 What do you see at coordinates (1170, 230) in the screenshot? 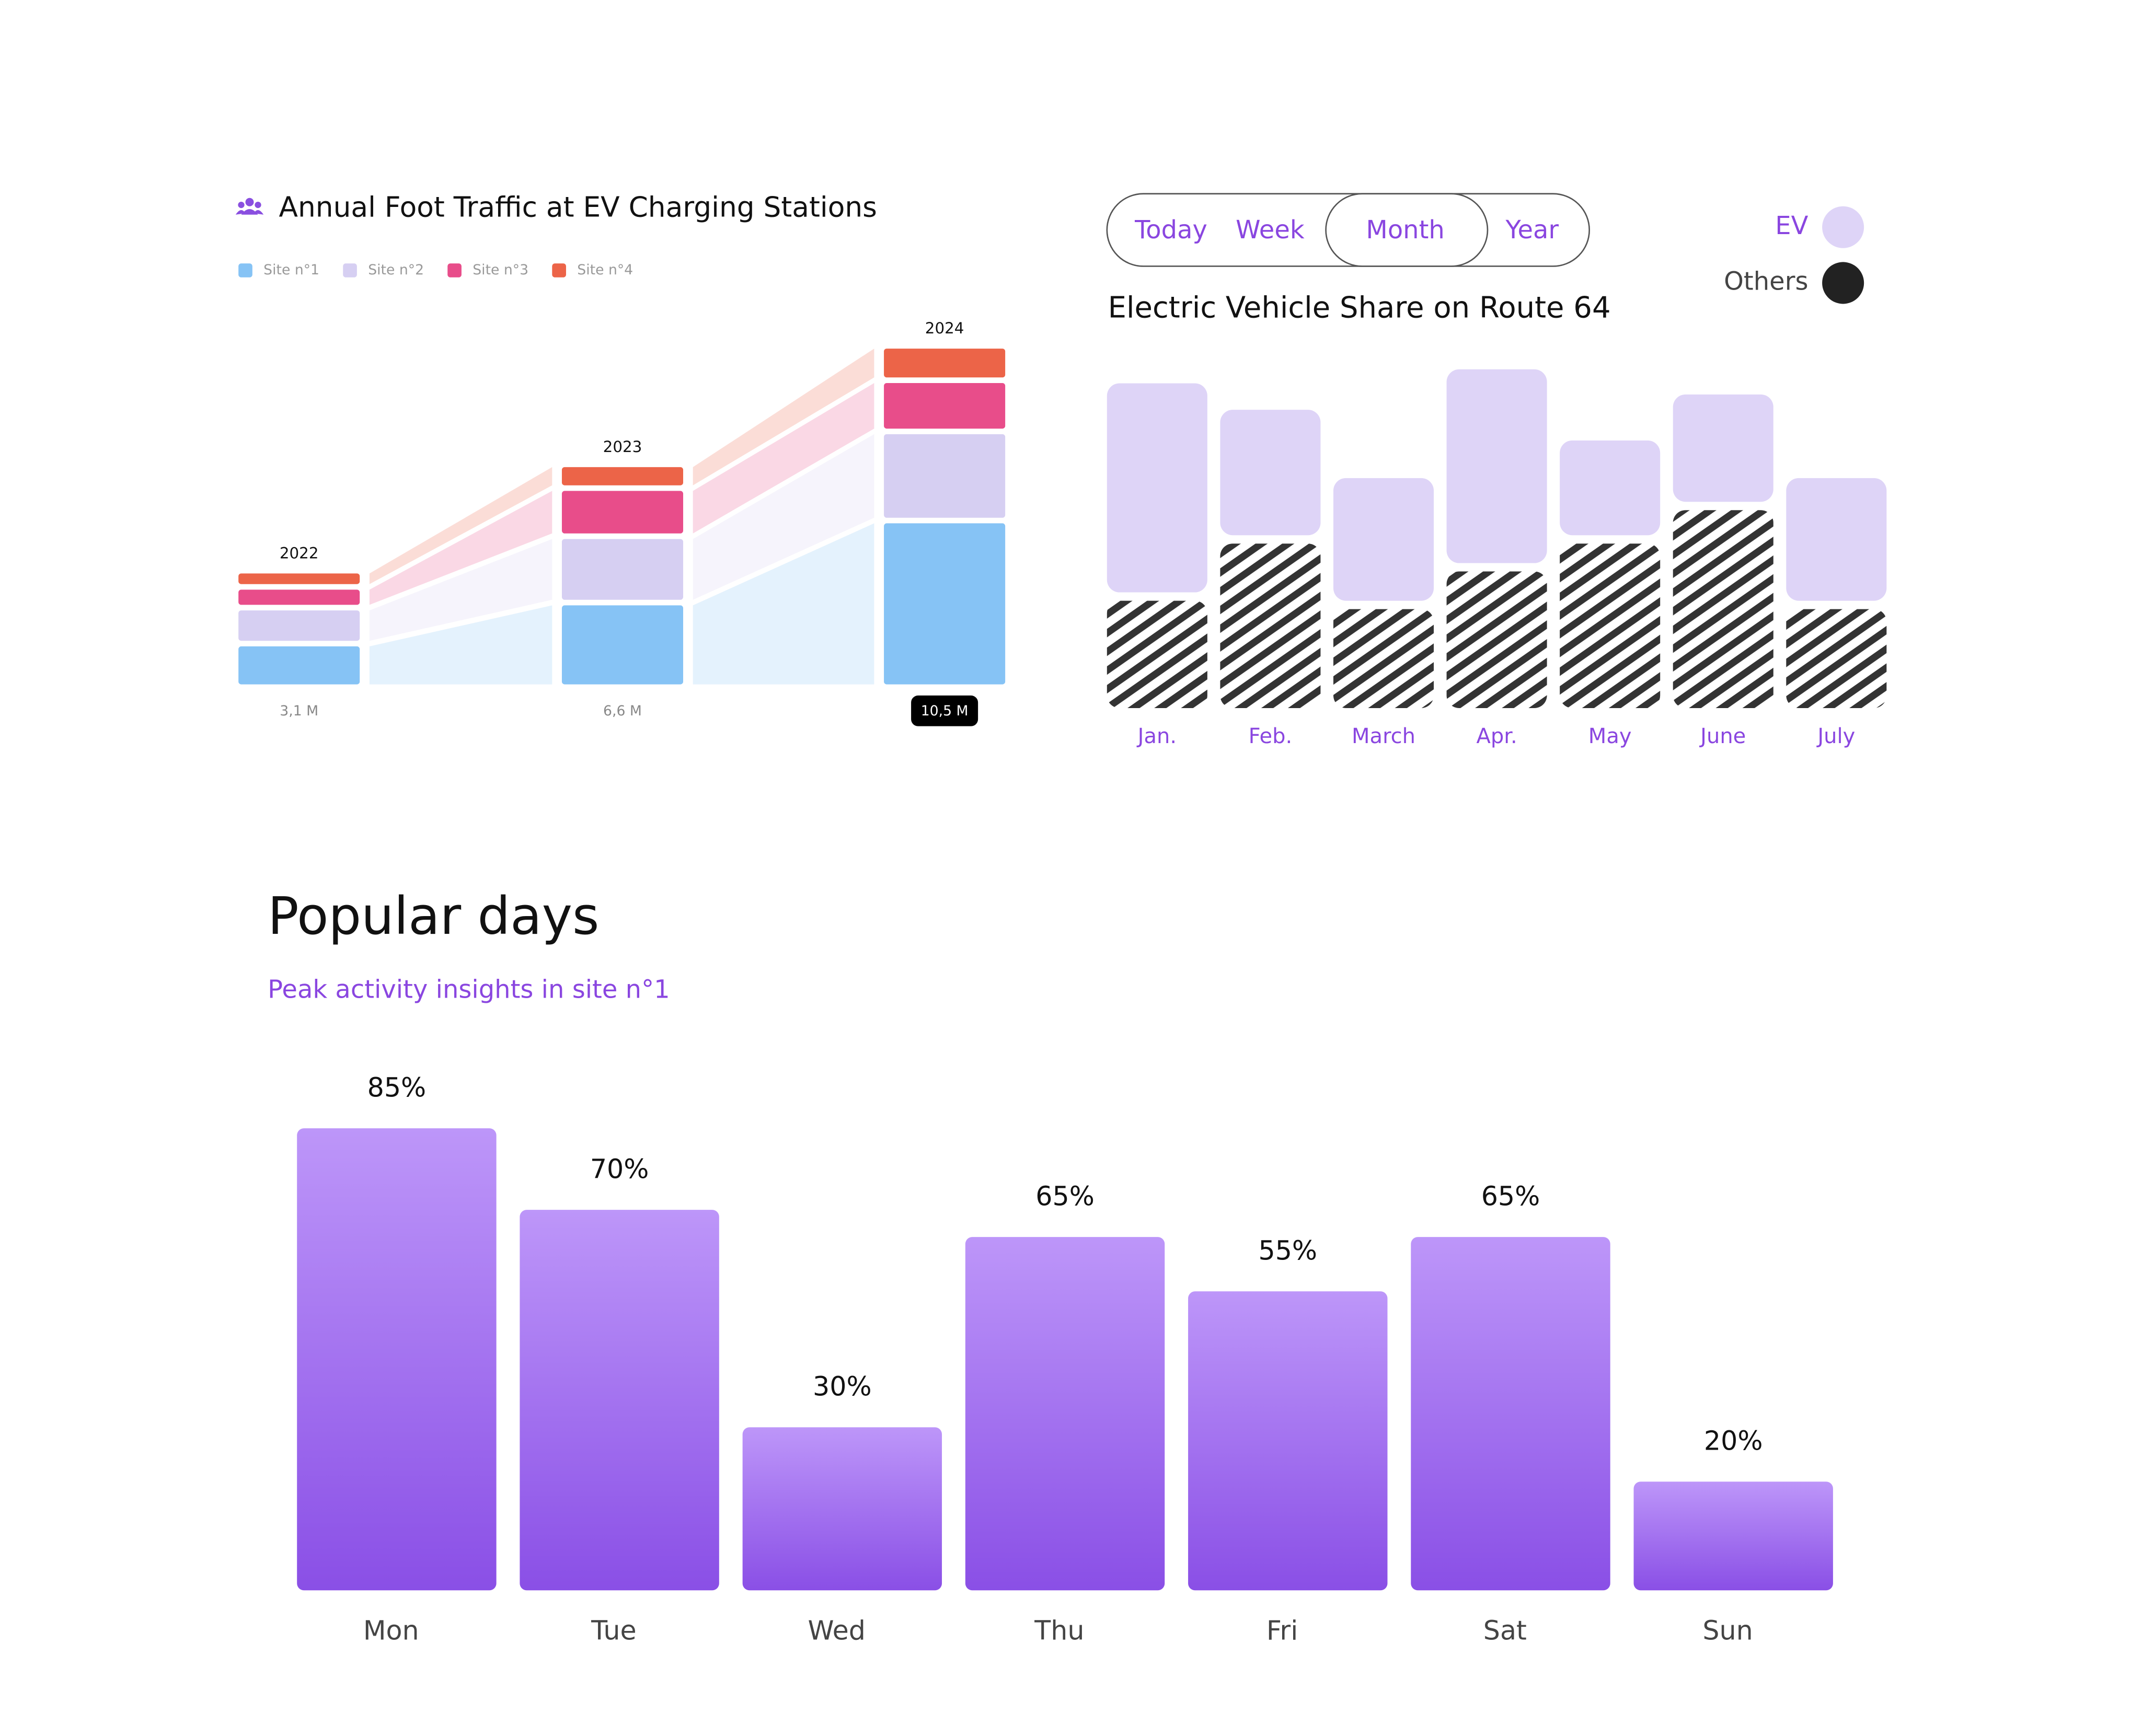
I see `tab: Today` at bounding box center [1170, 230].